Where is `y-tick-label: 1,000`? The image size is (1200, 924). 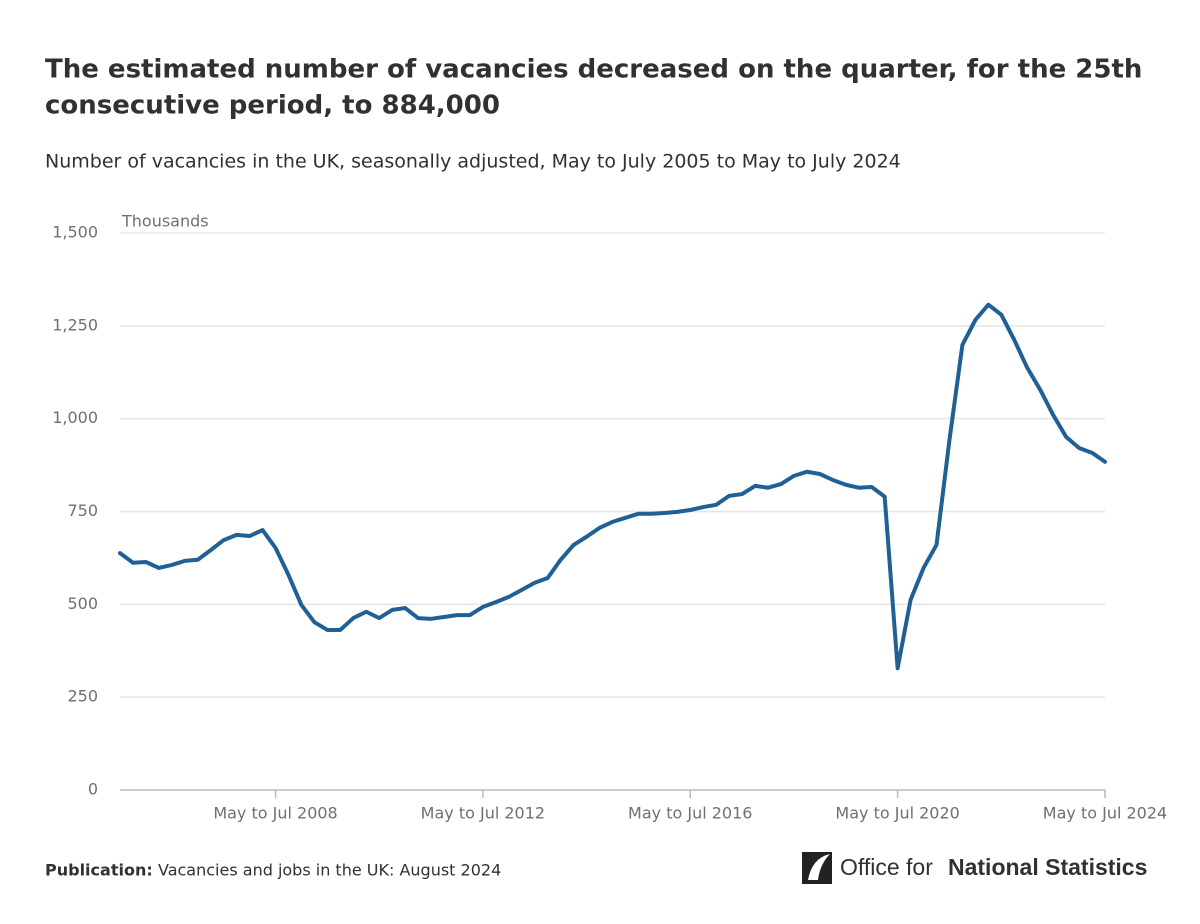
y-tick-label: 1,000 is located at coordinates (75, 417).